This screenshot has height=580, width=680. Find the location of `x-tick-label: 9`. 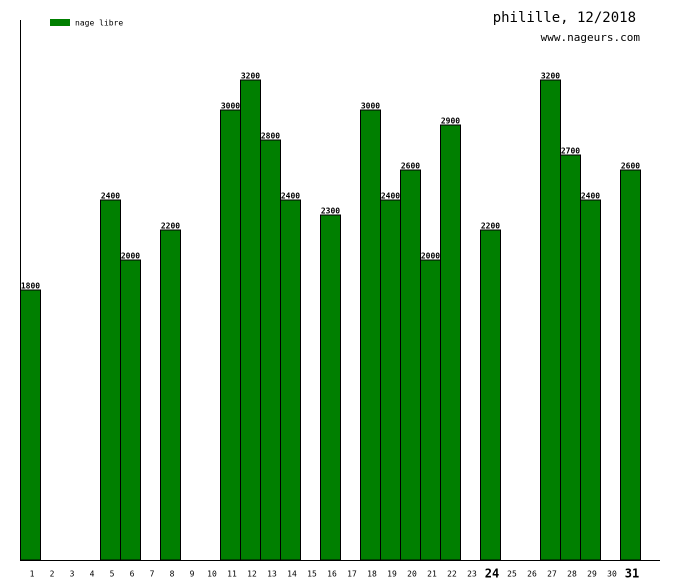

x-tick-label: 9 is located at coordinates (192, 574).